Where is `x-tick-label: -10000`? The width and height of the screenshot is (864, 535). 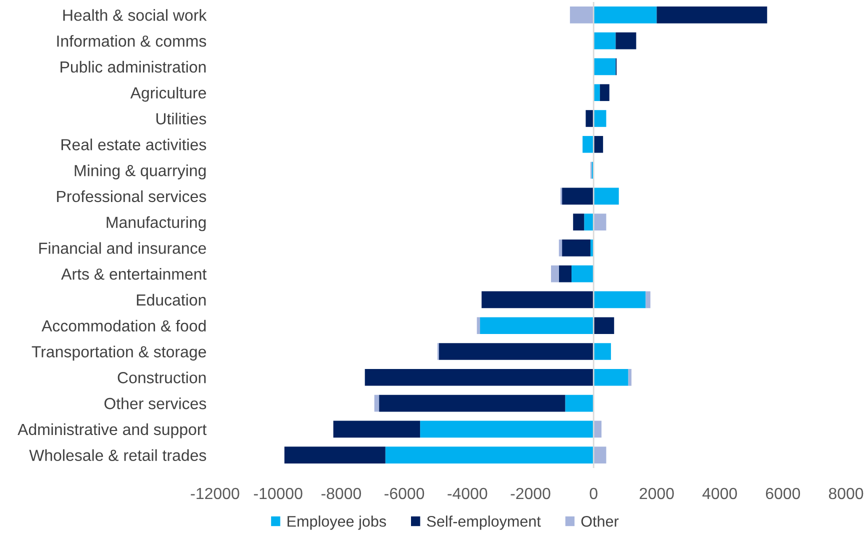 x-tick-label: -10000 is located at coordinates (278, 494).